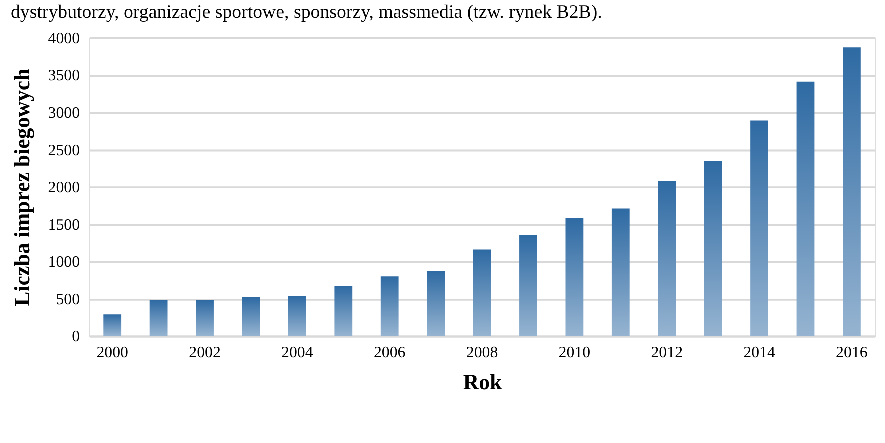  What do you see at coordinates (64, 263) in the screenshot?
I see `y-tick-label: 1000` at bounding box center [64, 263].